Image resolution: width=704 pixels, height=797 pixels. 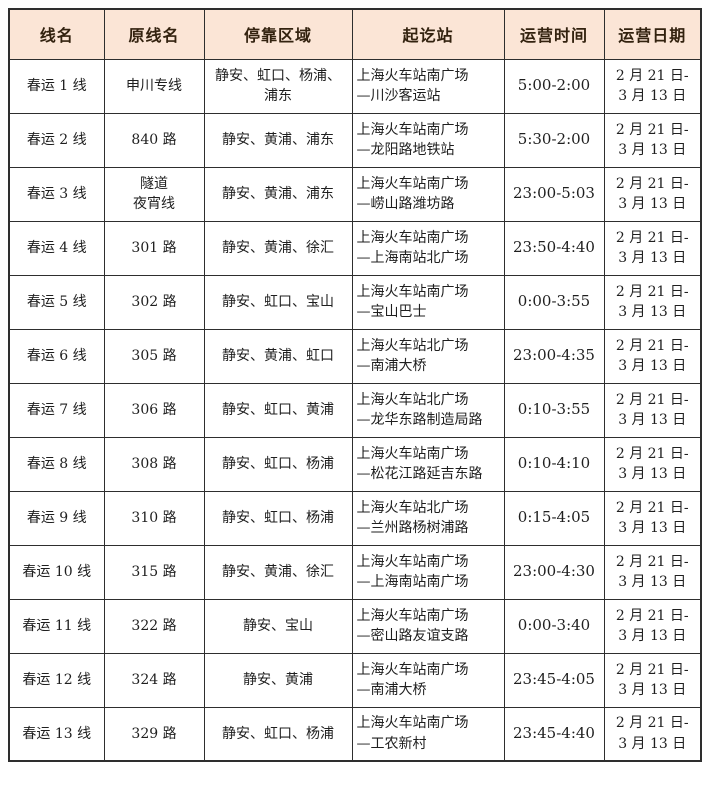 What do you see at coordinates (428, 680) in the screenshot?
I see `cell-terminals: 上海火车站南广场 —南浦大桥` at bounding box center [428, 680].